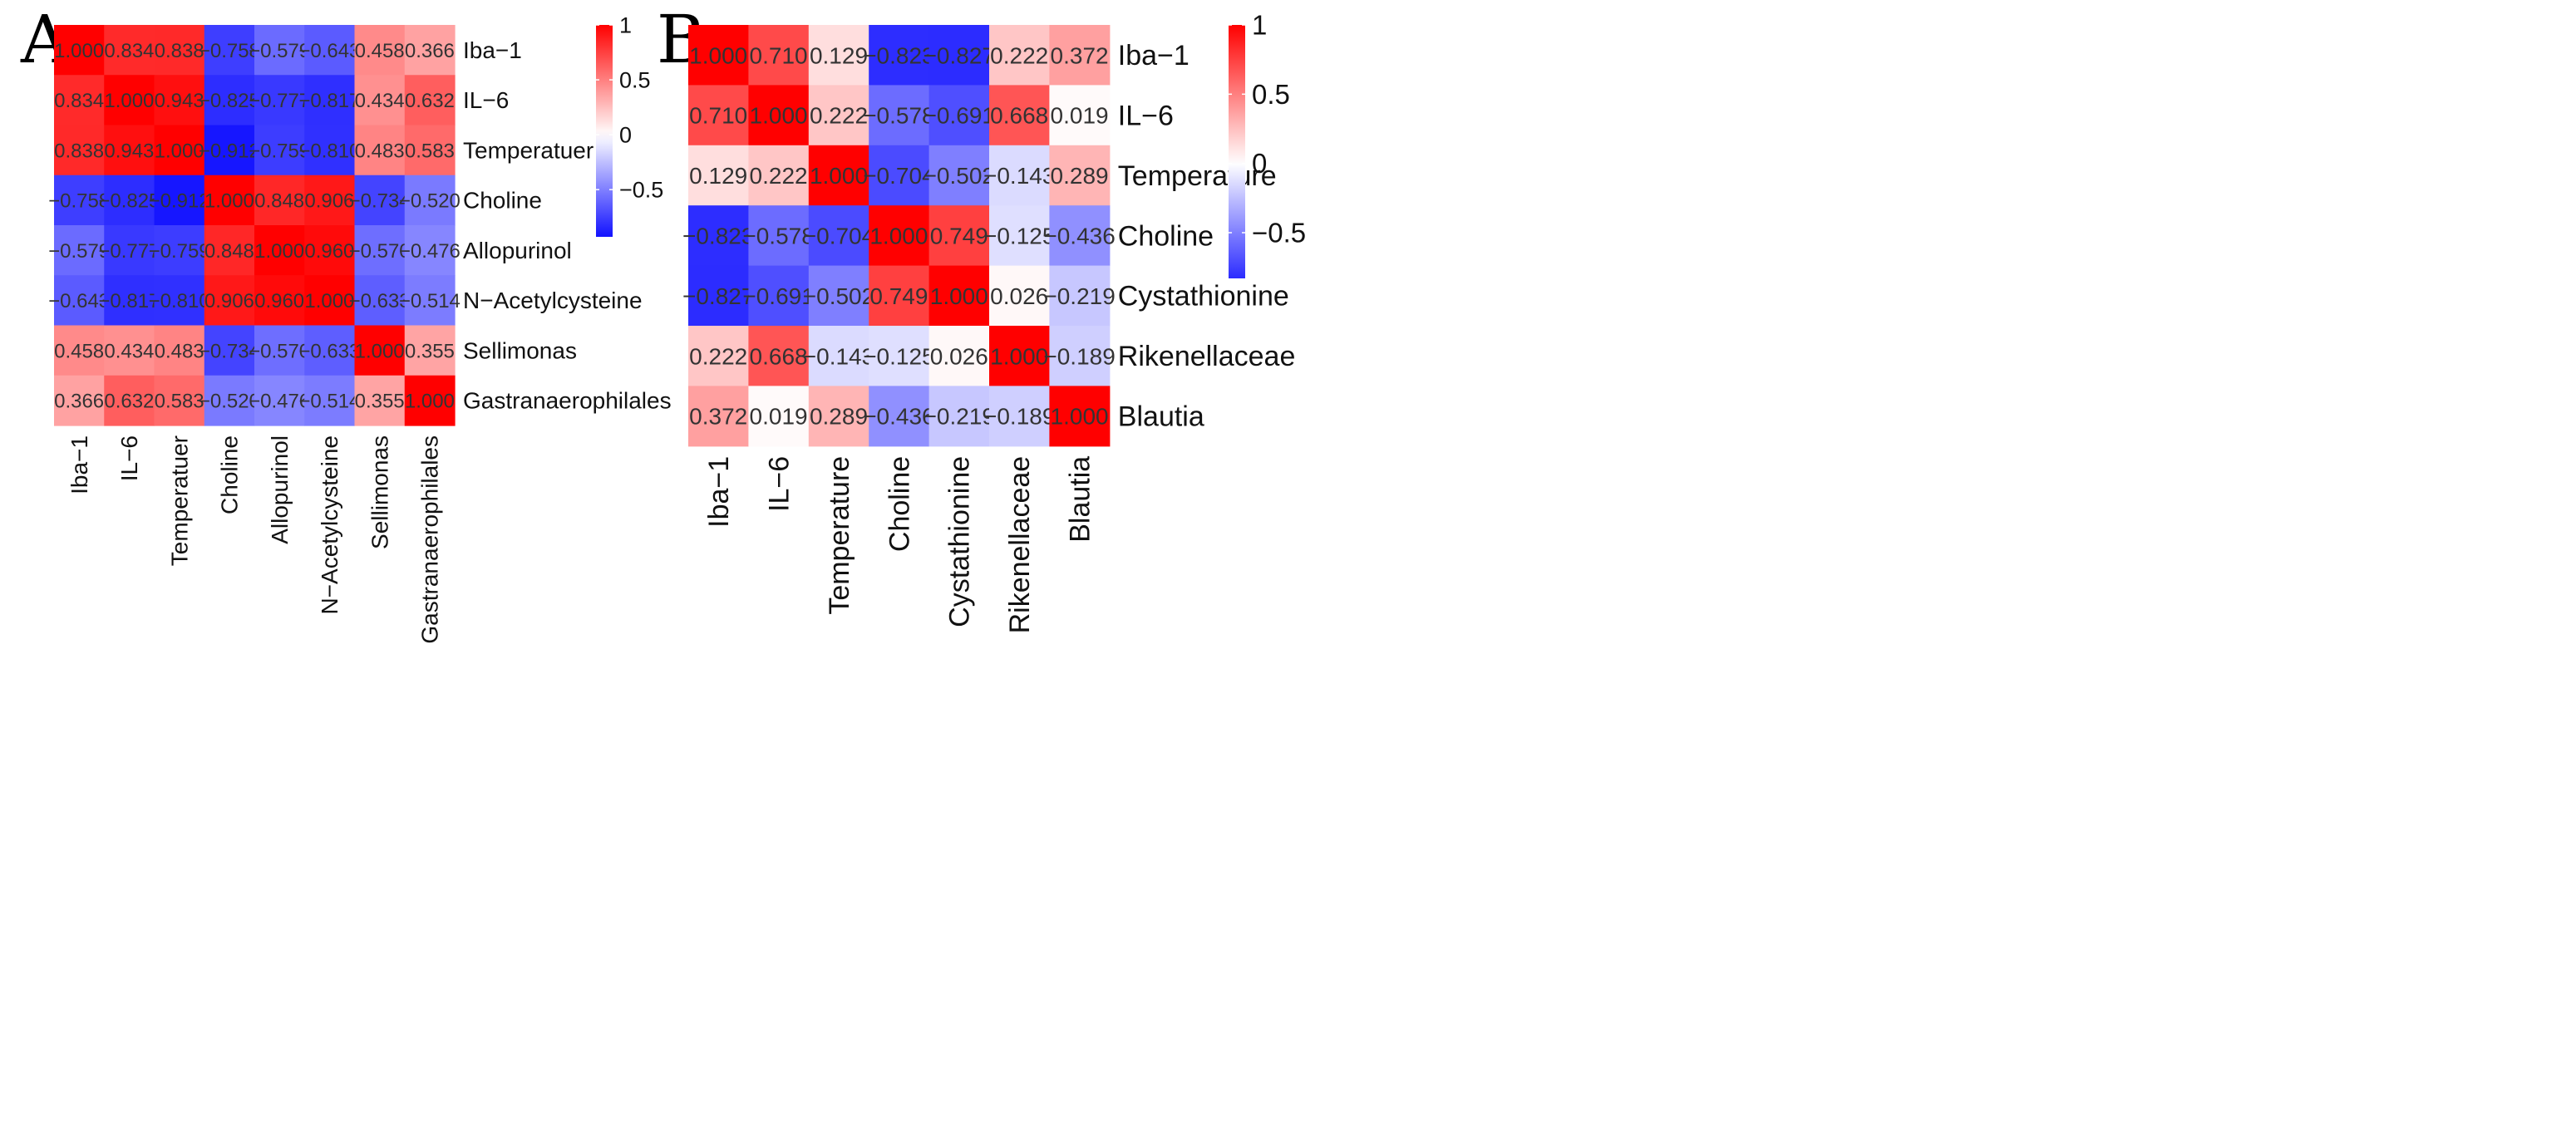 Image resolution: width=2576 pixels, height=1131 pixels. I want to click on cell-value-label: 0.943, so click(129, 151).